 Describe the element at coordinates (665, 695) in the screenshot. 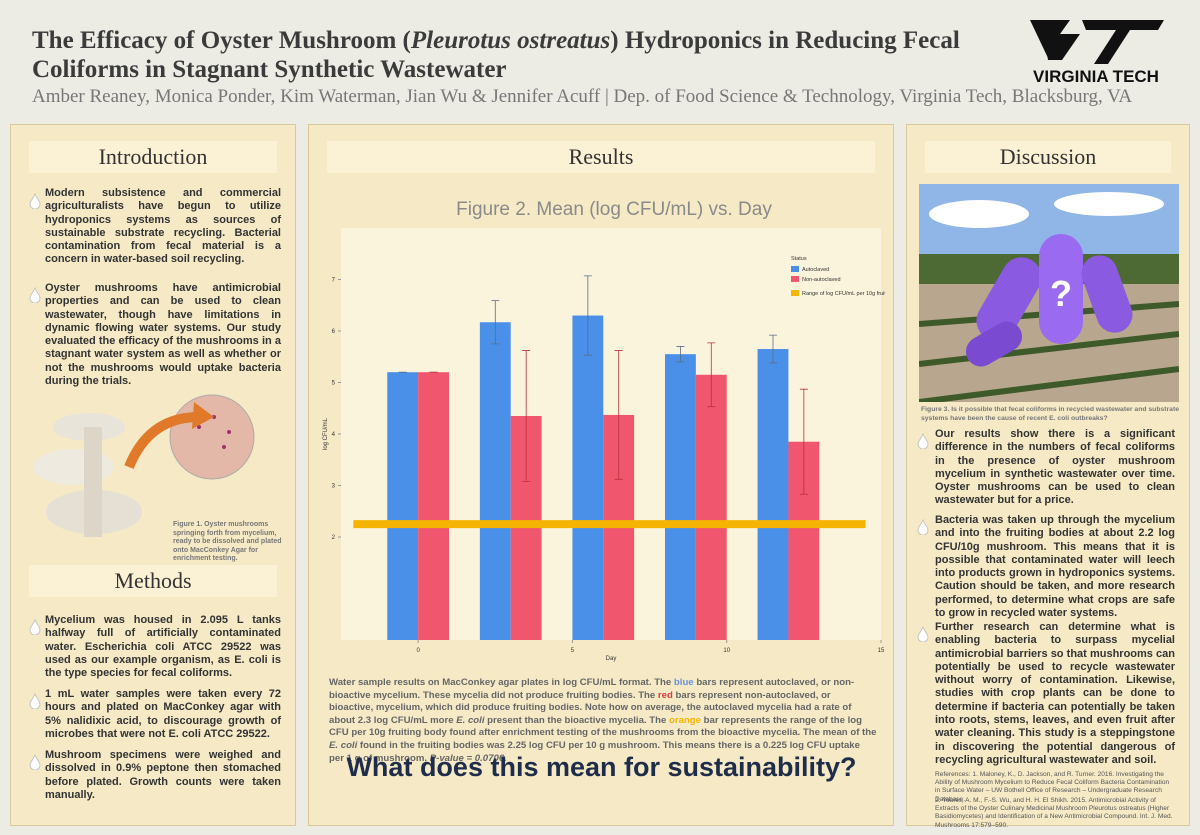

I see `caption-highlight: red` at that location.